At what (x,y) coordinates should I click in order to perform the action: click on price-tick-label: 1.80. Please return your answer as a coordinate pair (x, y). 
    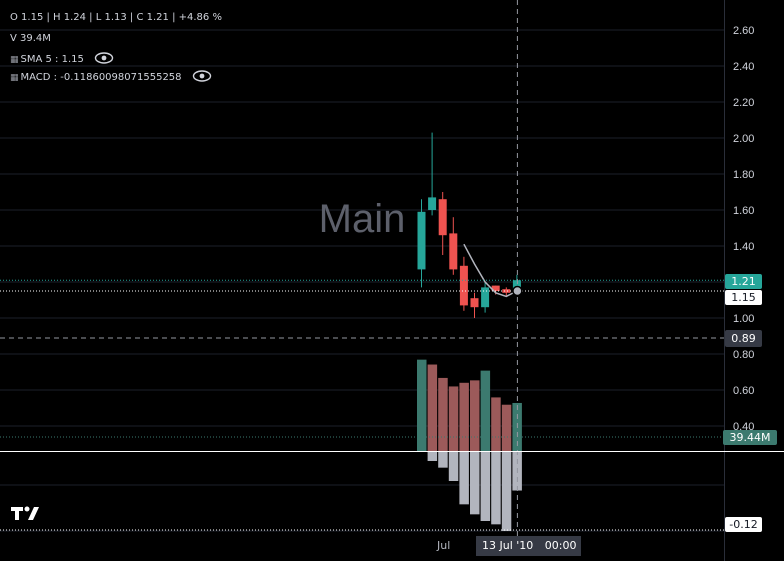
    Looking at the image, I should click on (743, 175).